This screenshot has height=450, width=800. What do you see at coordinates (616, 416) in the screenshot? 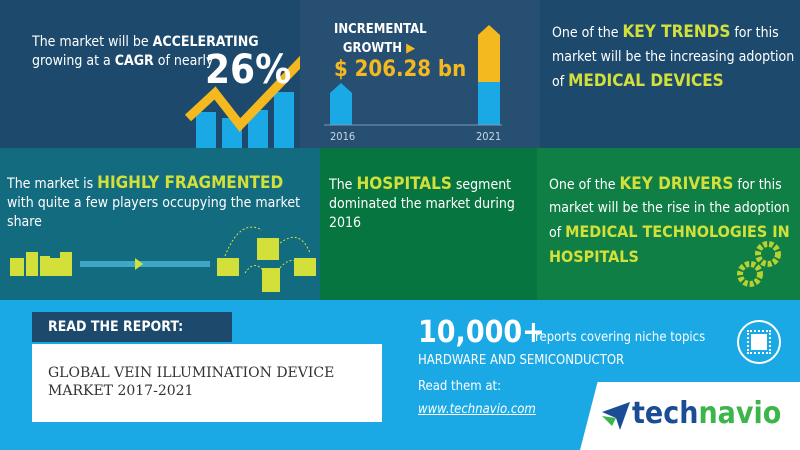
I see `technavio-logo-icon` at bounding box center [616, 416].